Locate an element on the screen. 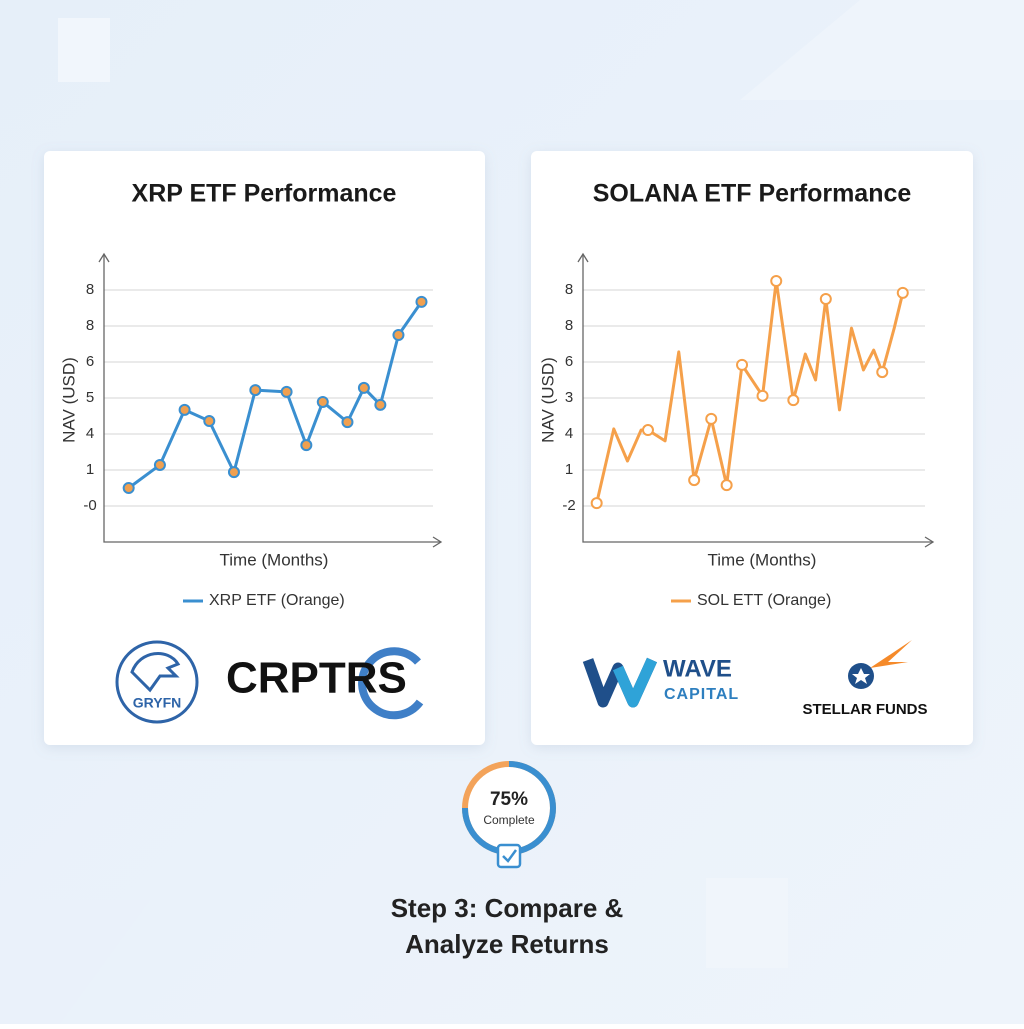  logo-stellar: STELLAR FUNDS is located at coordinates (865, 679).